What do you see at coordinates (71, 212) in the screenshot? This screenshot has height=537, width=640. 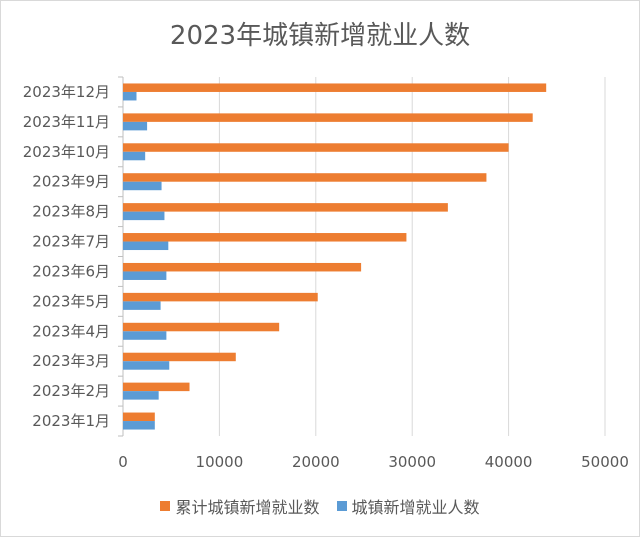 I see `y-tick-label: 2023年8月` at bounding box center [71, 212].